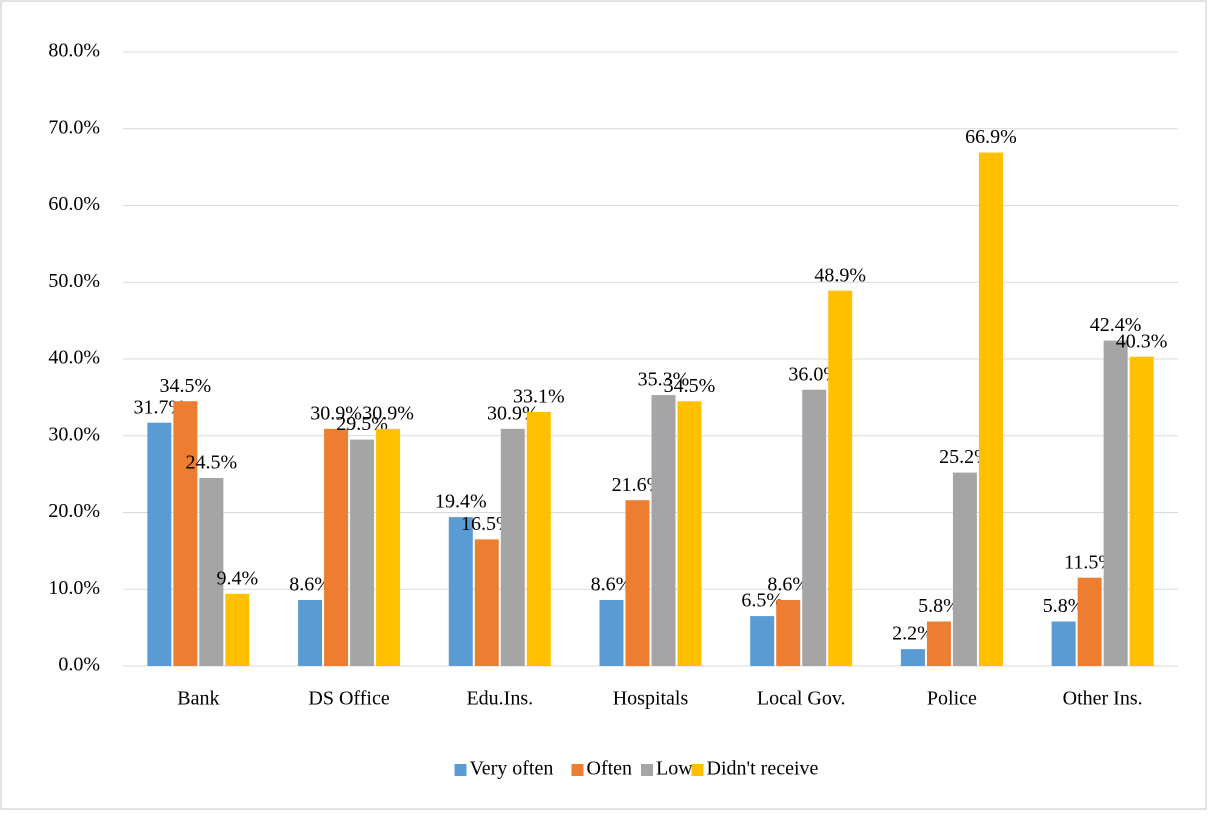  What do you see at coordinates (74, 281) in the screenshot?
I see `y-tick-label: 50.0%` at bounding box center [74, 281].